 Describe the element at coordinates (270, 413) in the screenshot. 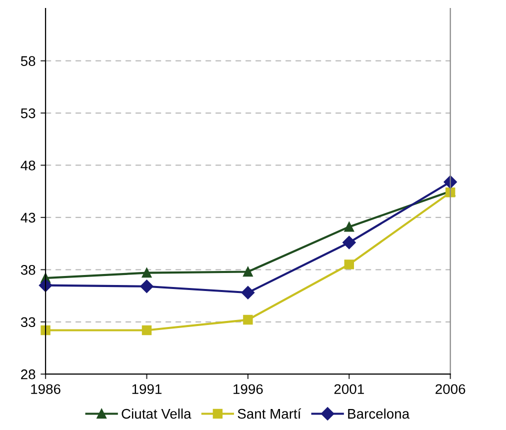

I see `legend-label: Sant Martí` at that location.